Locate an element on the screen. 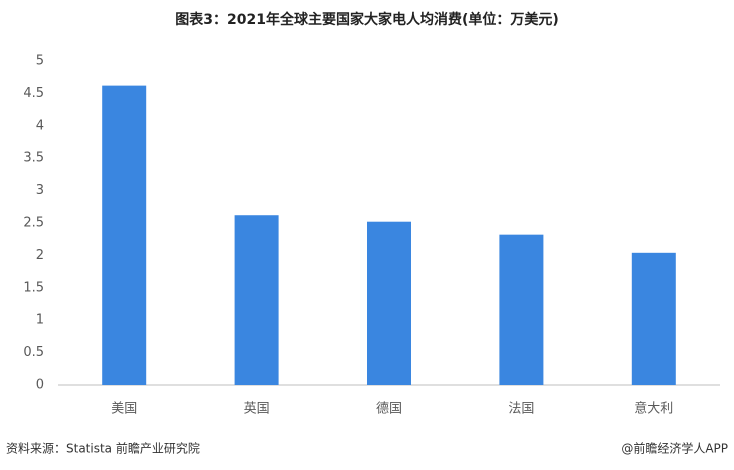  x-tick-label: 意大利 is located at coordinates (653, 409).